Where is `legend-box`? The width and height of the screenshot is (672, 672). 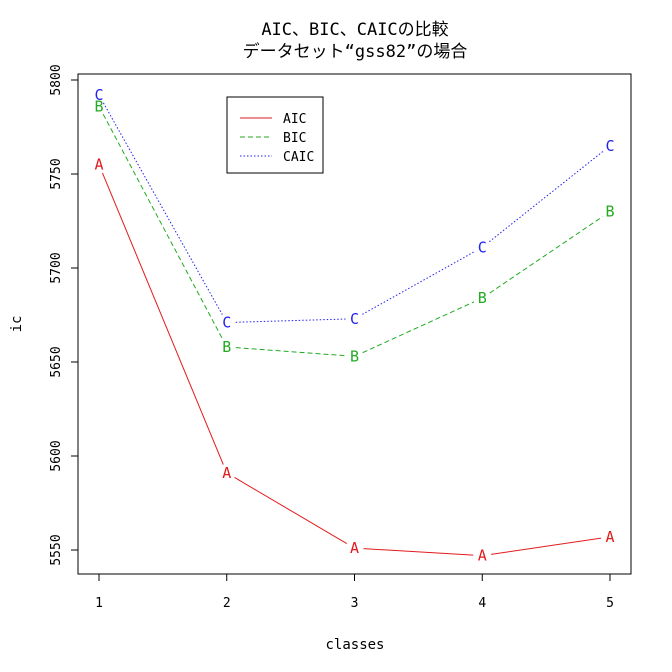
legend-box is located at coordinates (275, 135).